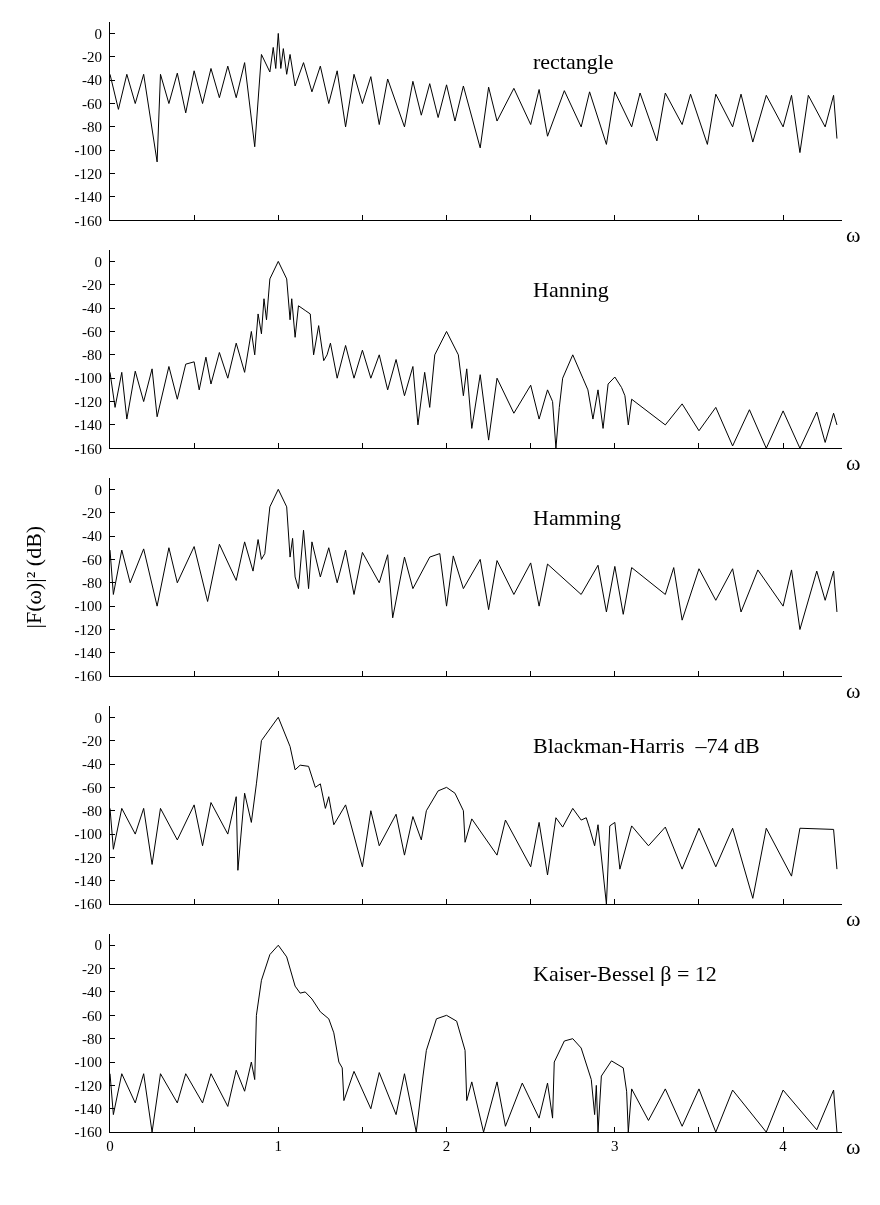 The height and width of the screenshot is (1205, 880). I want to click on x-tick-label: 1, so click(278, 1146).